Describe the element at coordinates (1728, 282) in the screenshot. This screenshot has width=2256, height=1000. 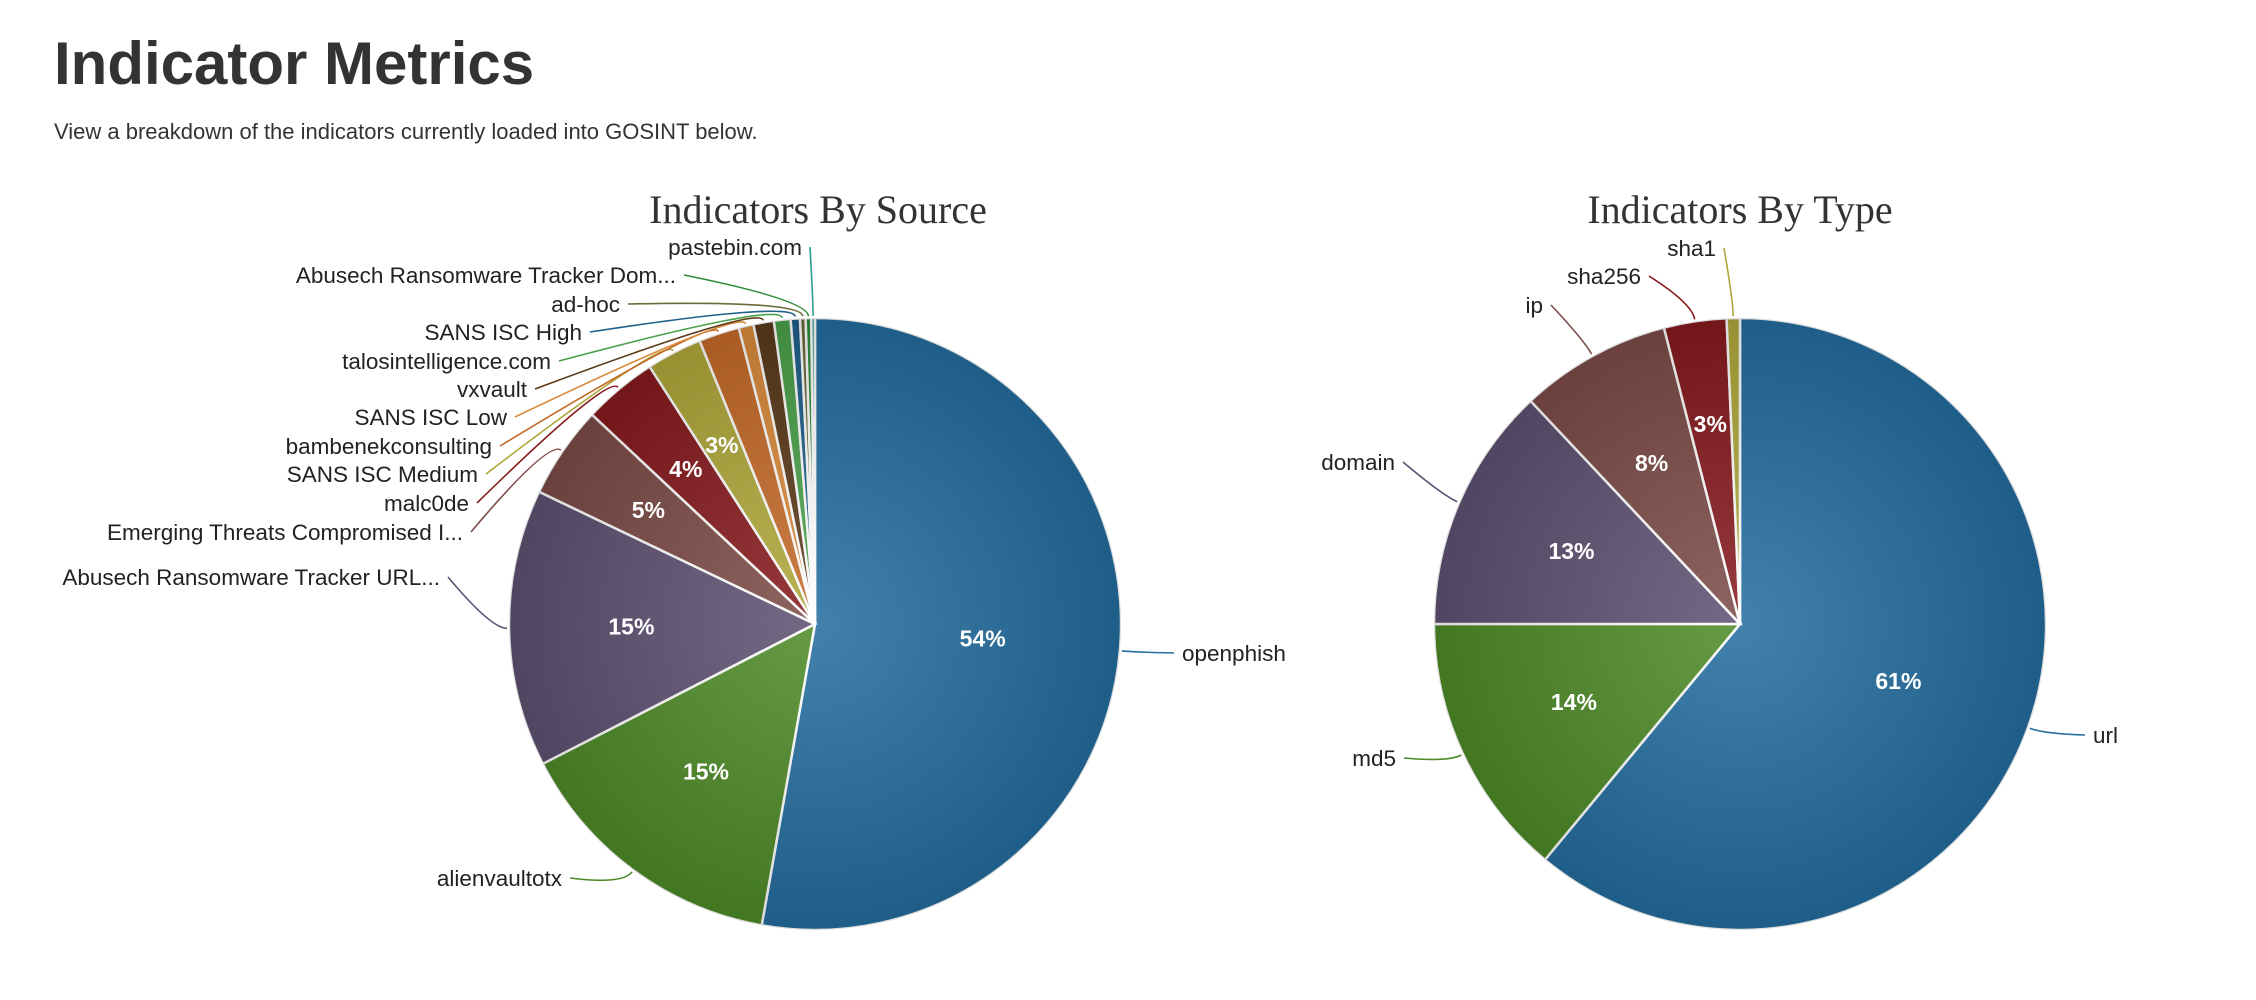
I see `pie-leader-line-type-sha1` at that location.